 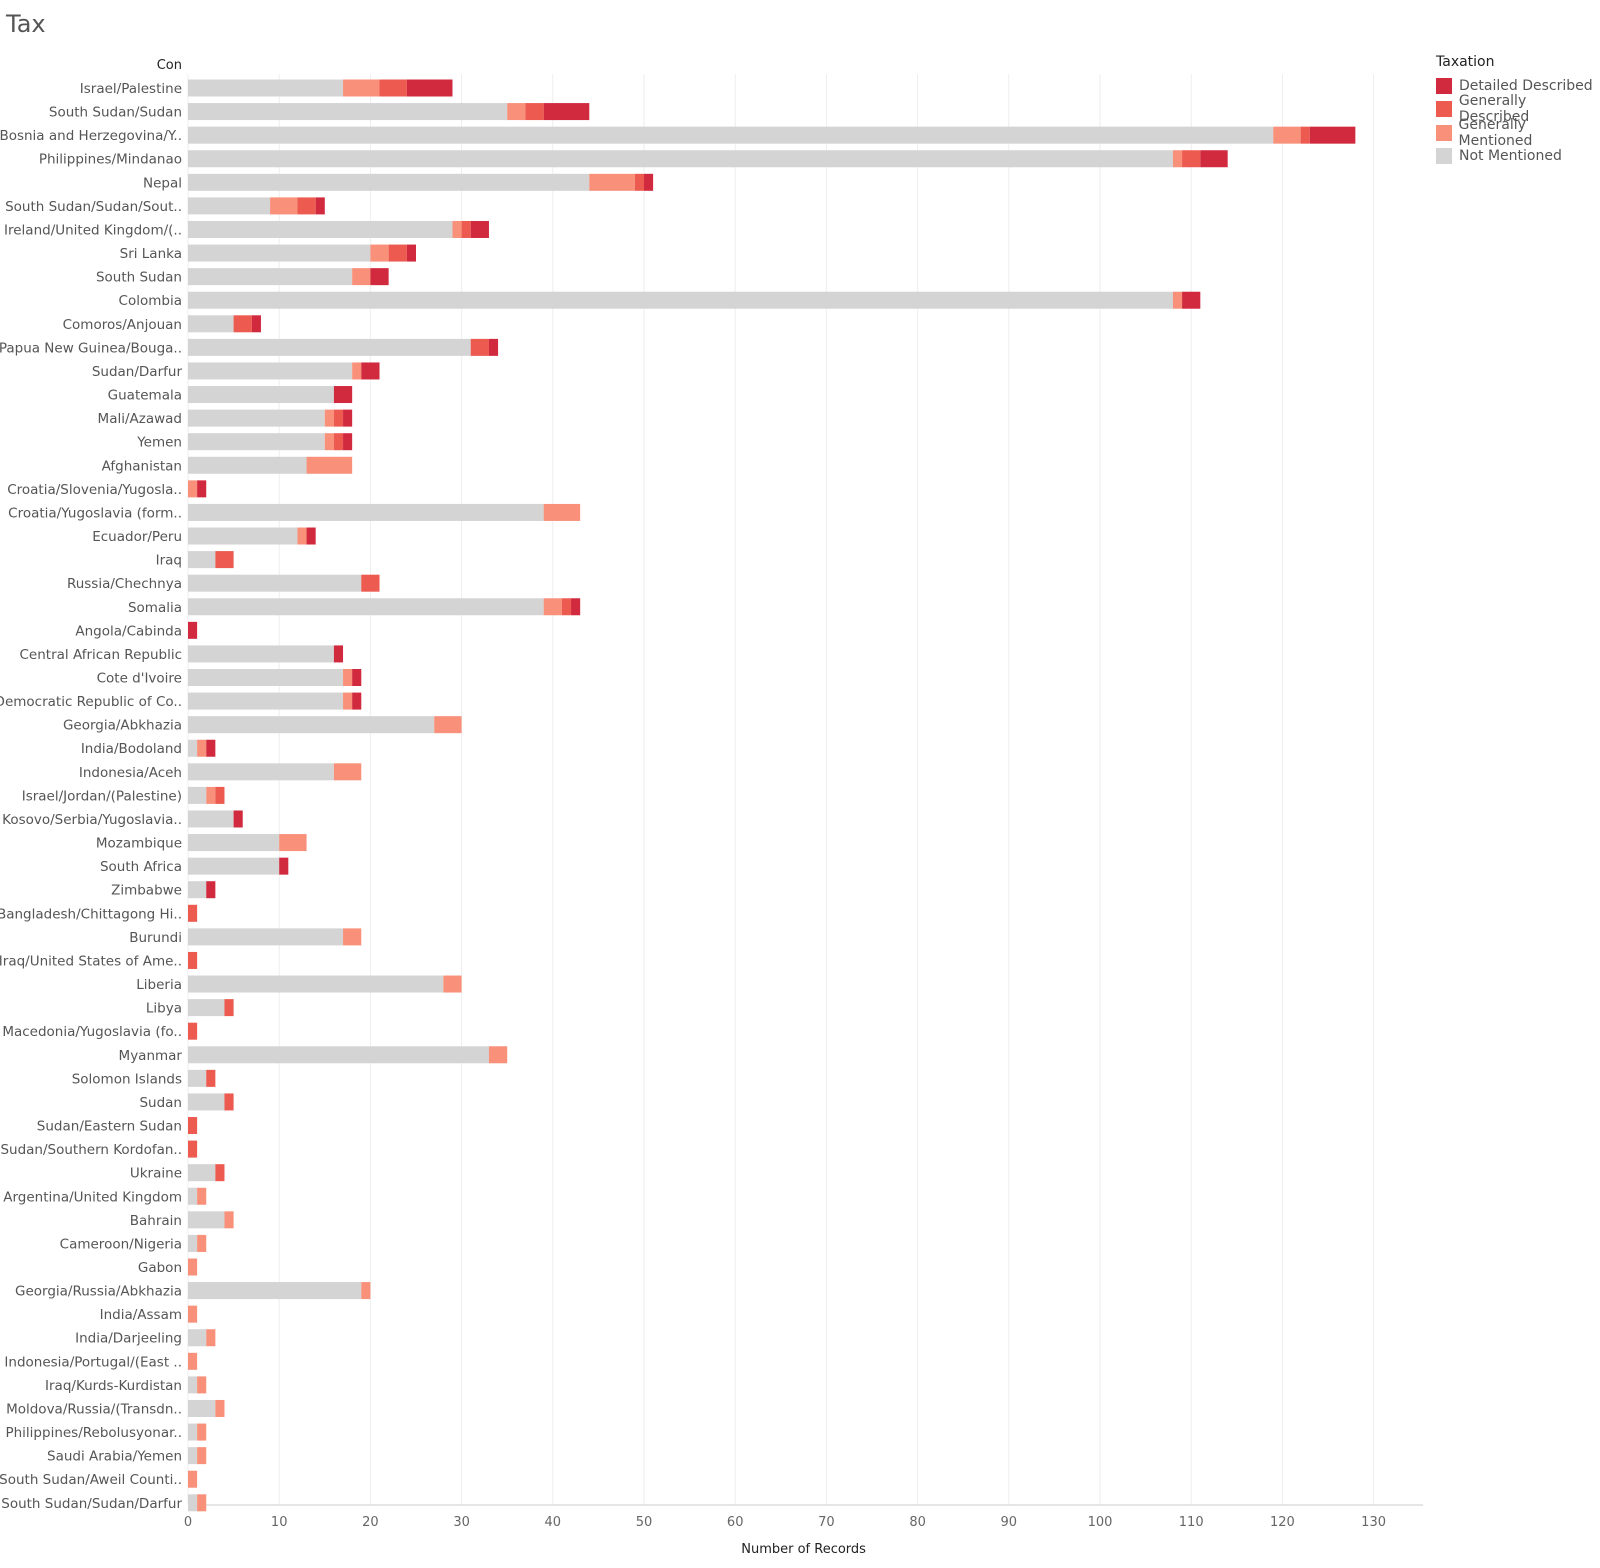 What do you see at coordinates (162, 183) in the screenshot?
I see `row-label: Nepal` at bounding box center [162, 183].